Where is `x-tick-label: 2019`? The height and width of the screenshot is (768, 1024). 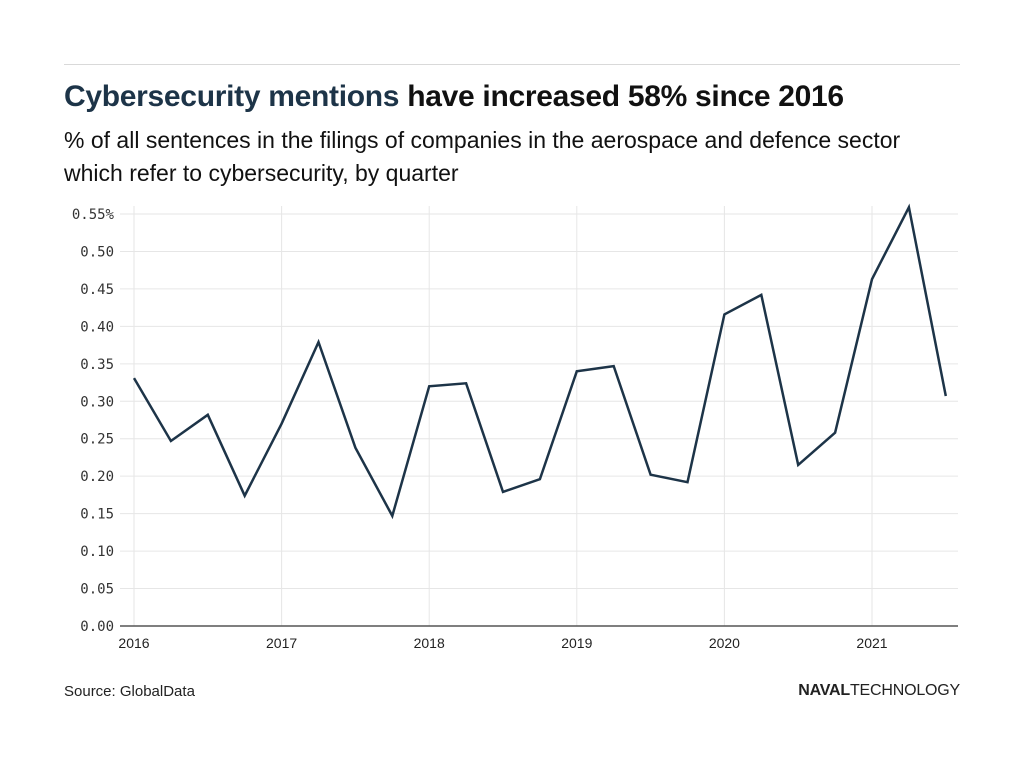
x-tick-label: 2019 is located at coordinates (576, 643).